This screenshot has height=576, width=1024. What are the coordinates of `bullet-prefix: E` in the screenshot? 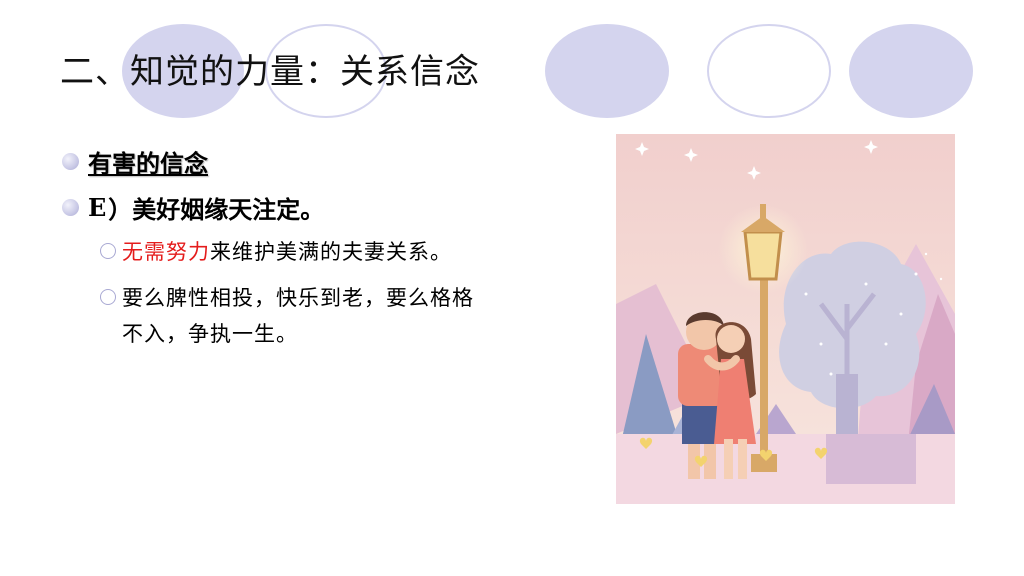 It's located at (97, 207).